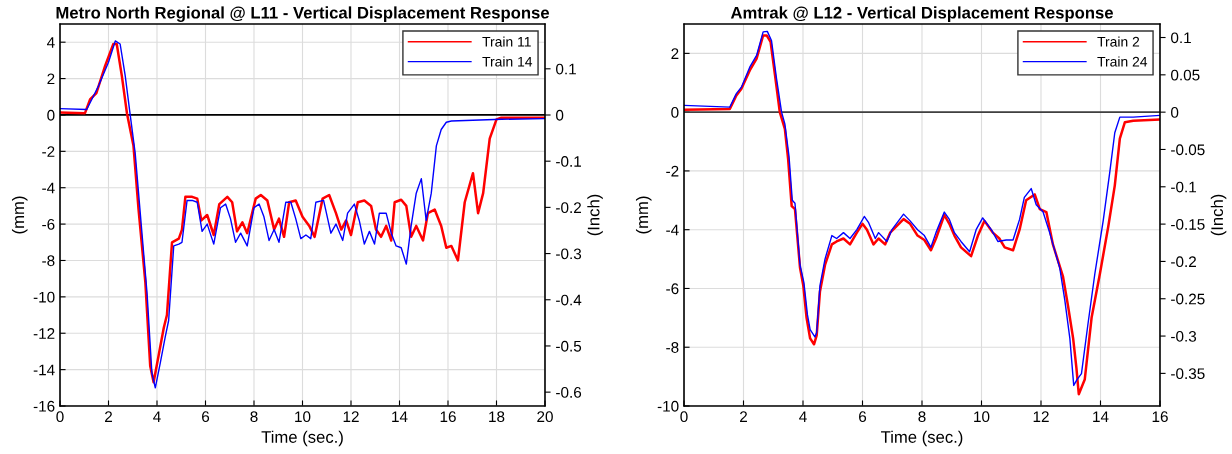  Describe the element at coordinates (497, 417) in the screenshot. I see `x-tick-label: 18` at that location.